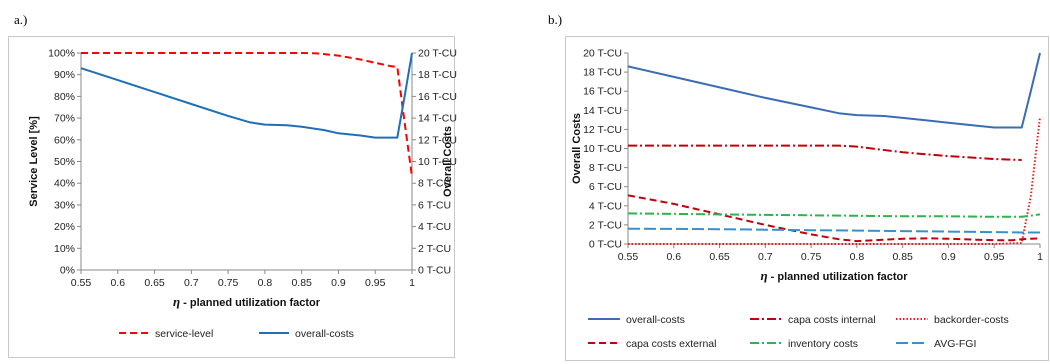 The height and width of the screenshot is (364, 1050). Describe the element at coordinates (64, 162) in the screenshot. I see `y-tick-label: 50%` at that location.